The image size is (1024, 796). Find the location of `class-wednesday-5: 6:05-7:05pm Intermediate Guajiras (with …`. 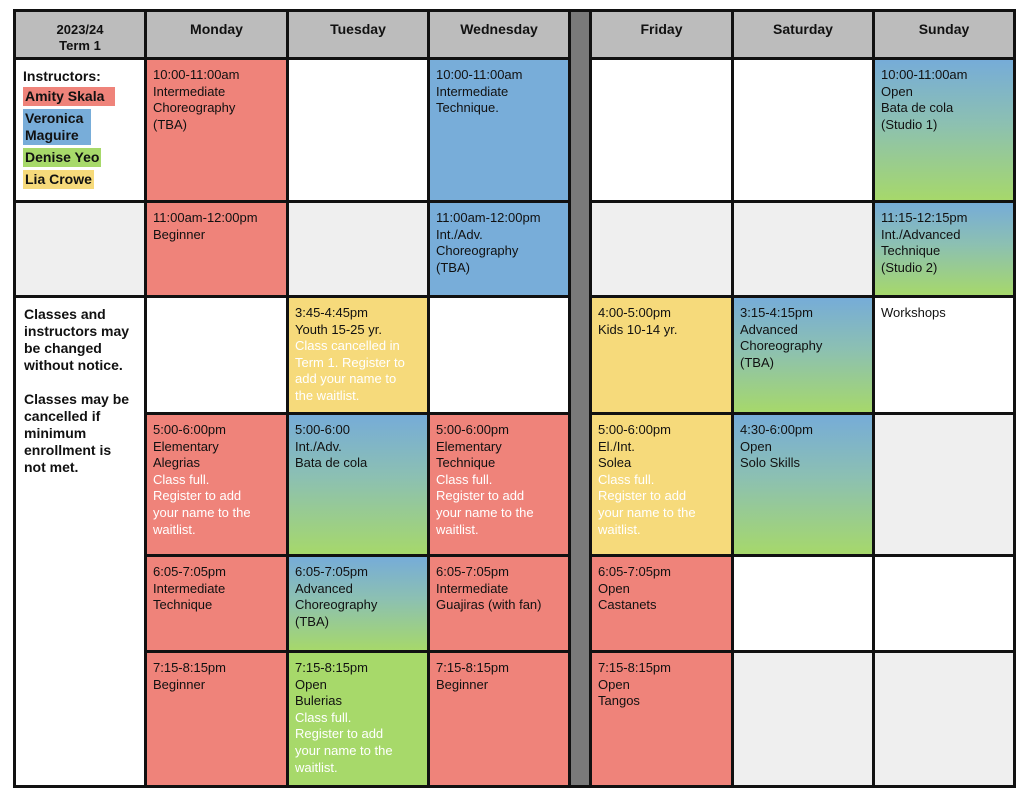

class-wednesday-5: 6:05-7:05pm Intermediate Guajiras (with … is located at coordinates (499, 603).